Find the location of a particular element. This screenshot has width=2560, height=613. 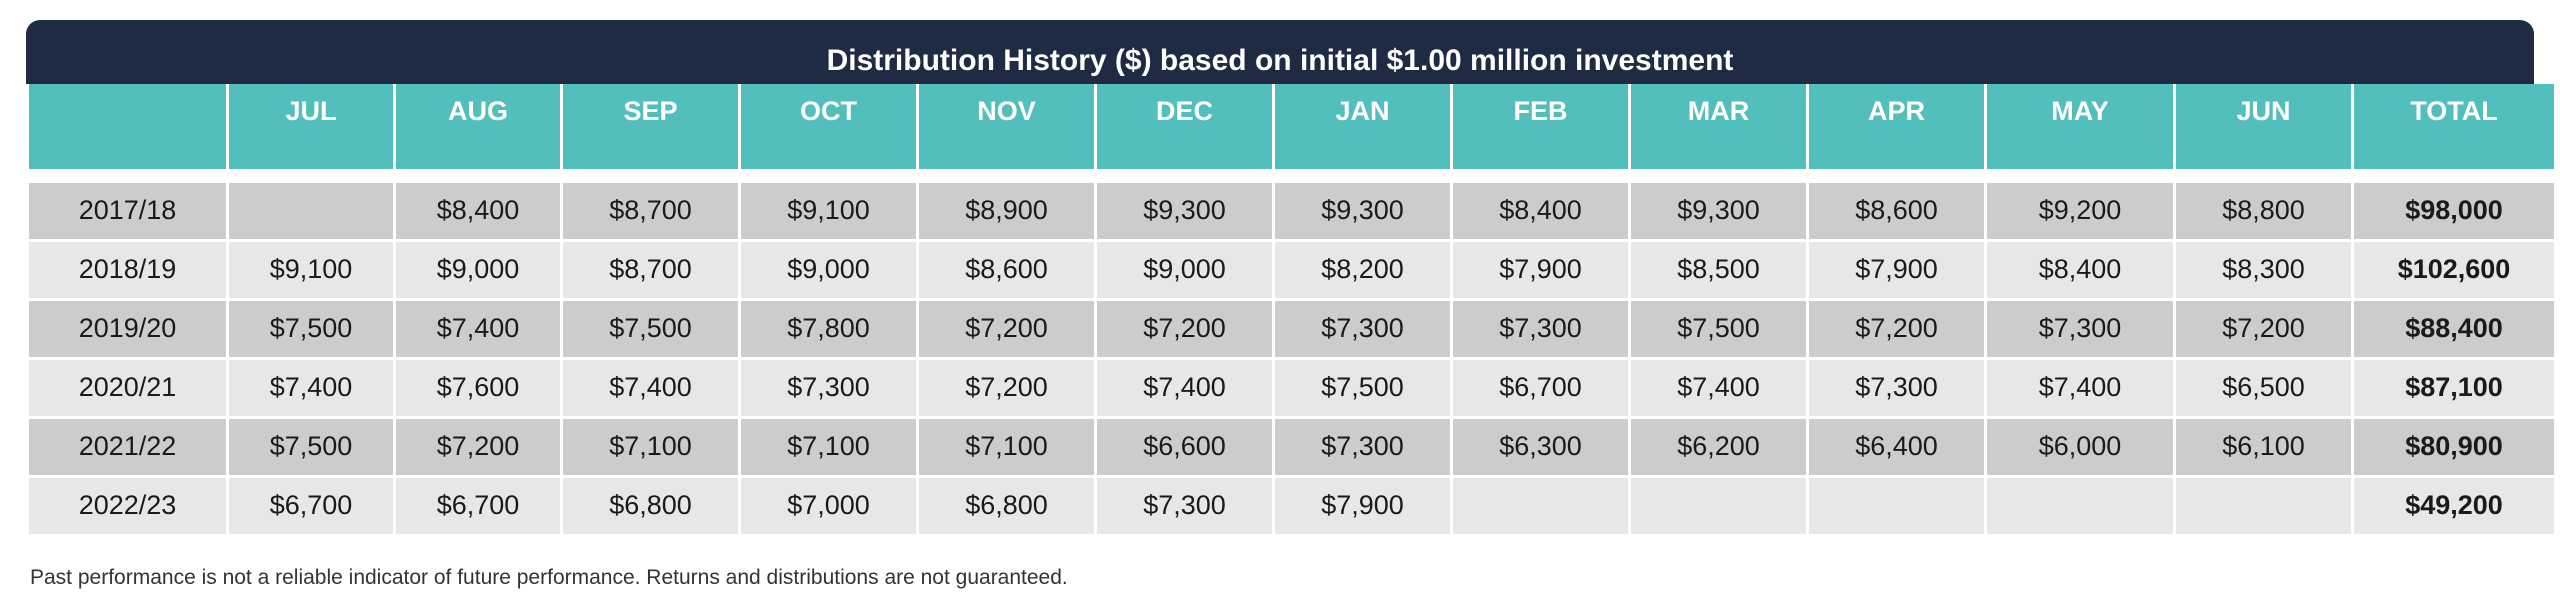

column-header-feb: FEB is located at coordinates (1540, 128).